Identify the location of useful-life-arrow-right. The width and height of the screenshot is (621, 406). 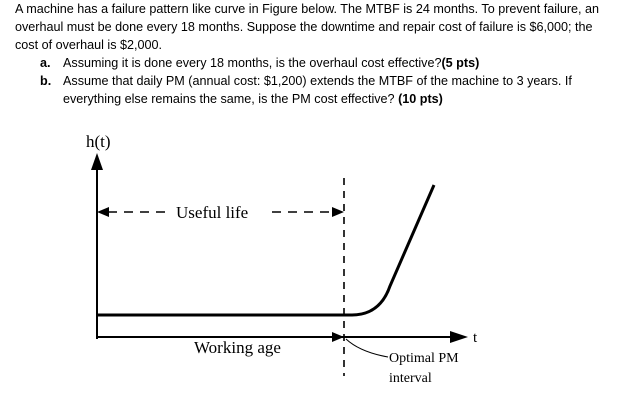
(338, 212).